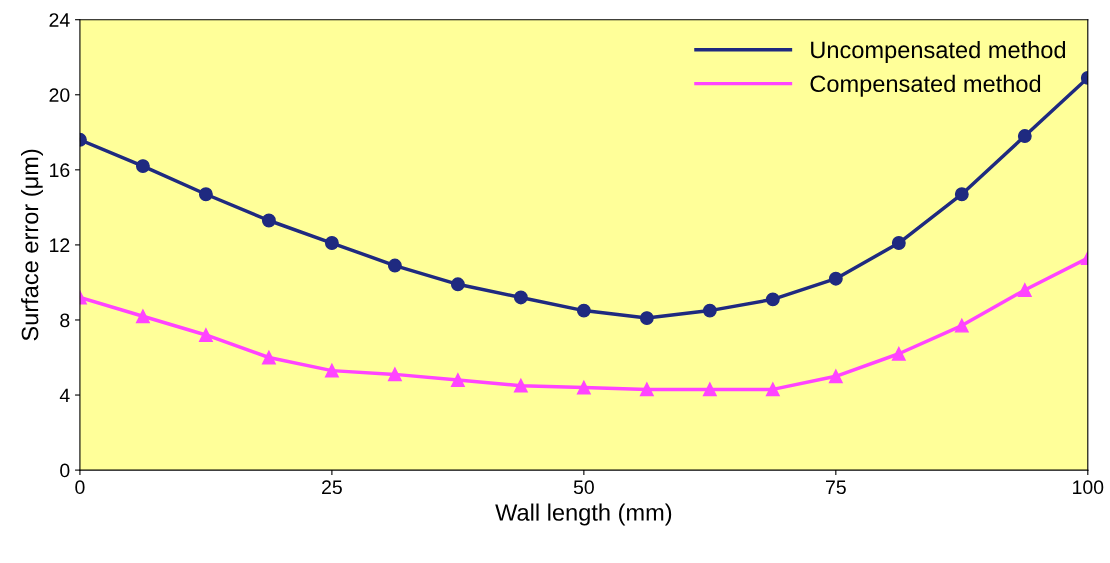 The width and height of the screenshot is (1110, 563). I want to click on x-tick-label: 75, so click(836, 487).